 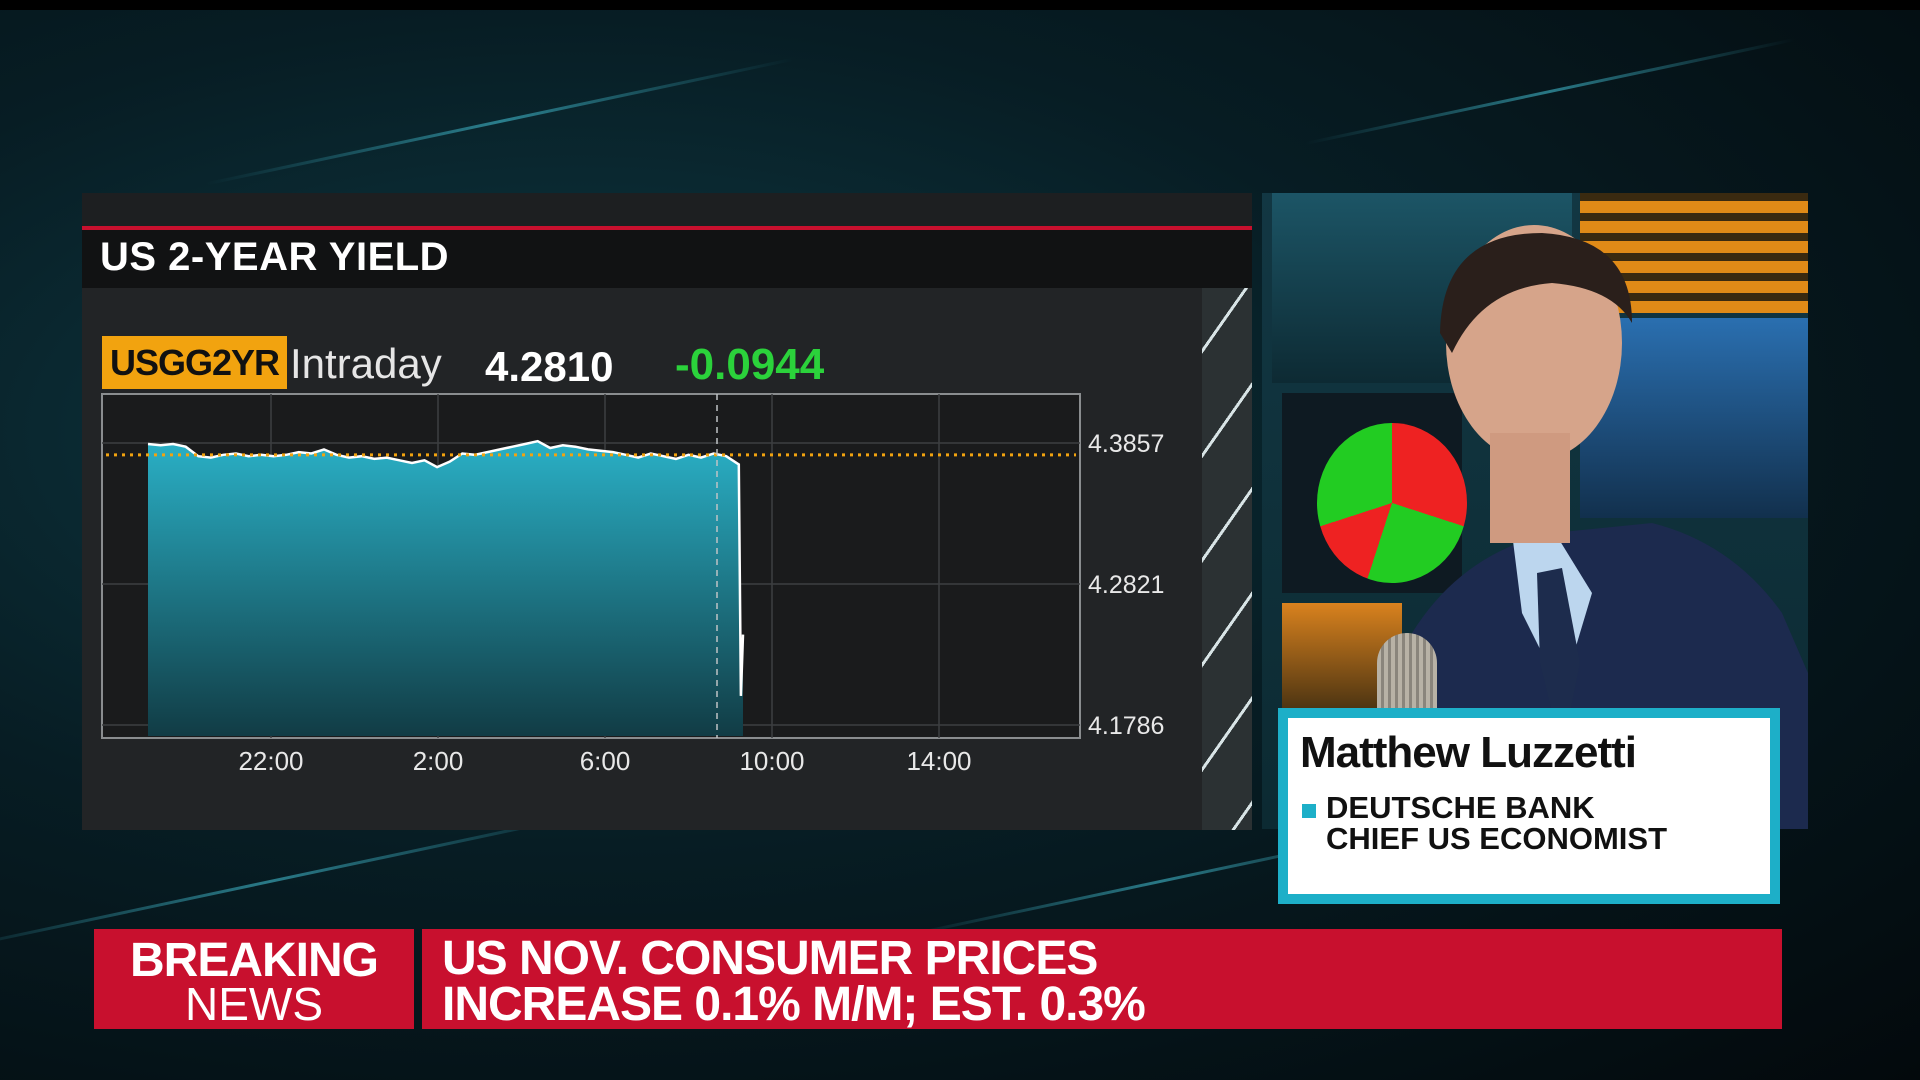 What do you see at coordinates (366, 363) in the screenshot?
I see `period-label: Intraday` at bounding box center [366, 363].